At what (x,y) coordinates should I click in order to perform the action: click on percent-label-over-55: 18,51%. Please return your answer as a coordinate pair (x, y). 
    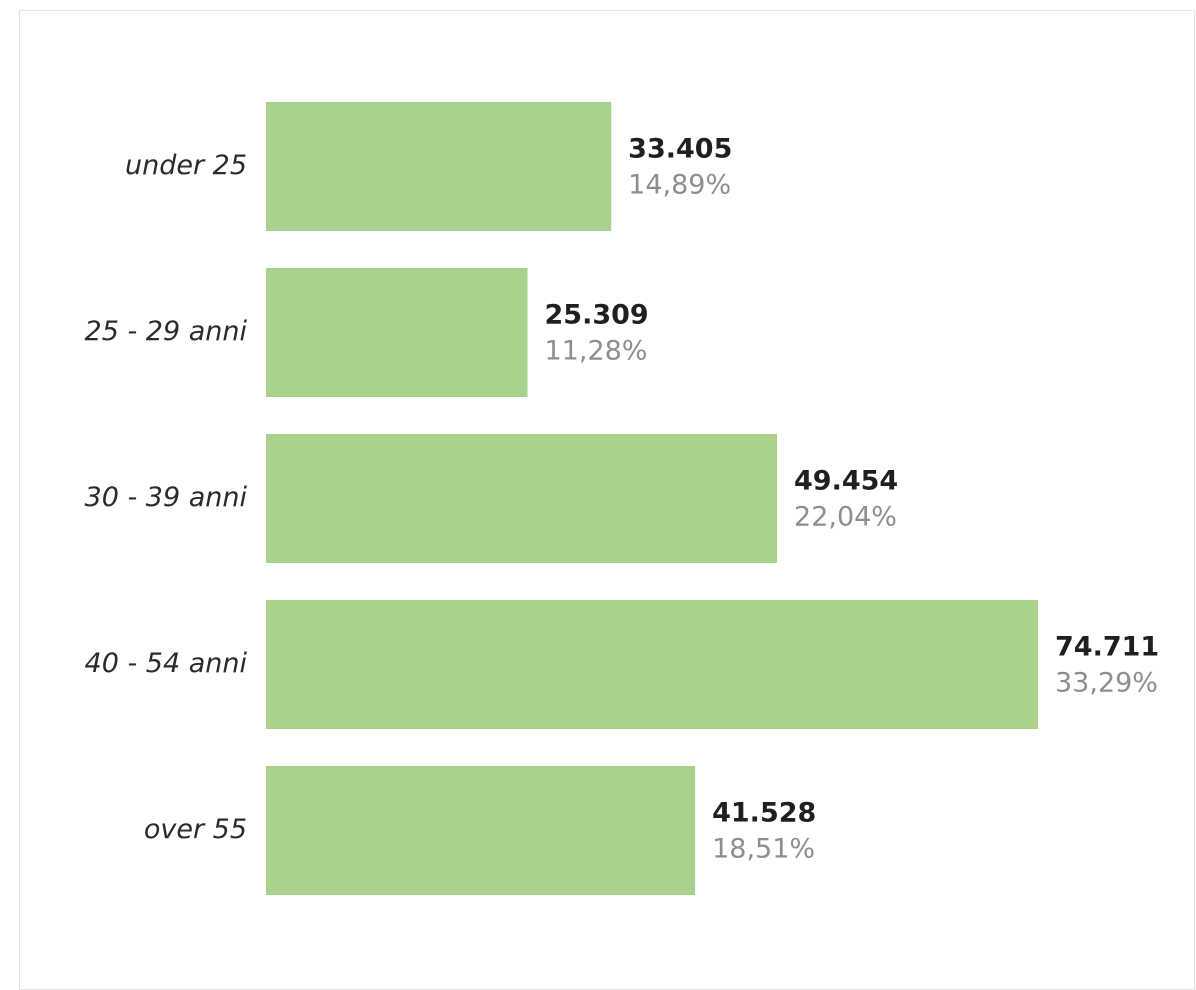
    Looking at the image, I should click on (763, 849).